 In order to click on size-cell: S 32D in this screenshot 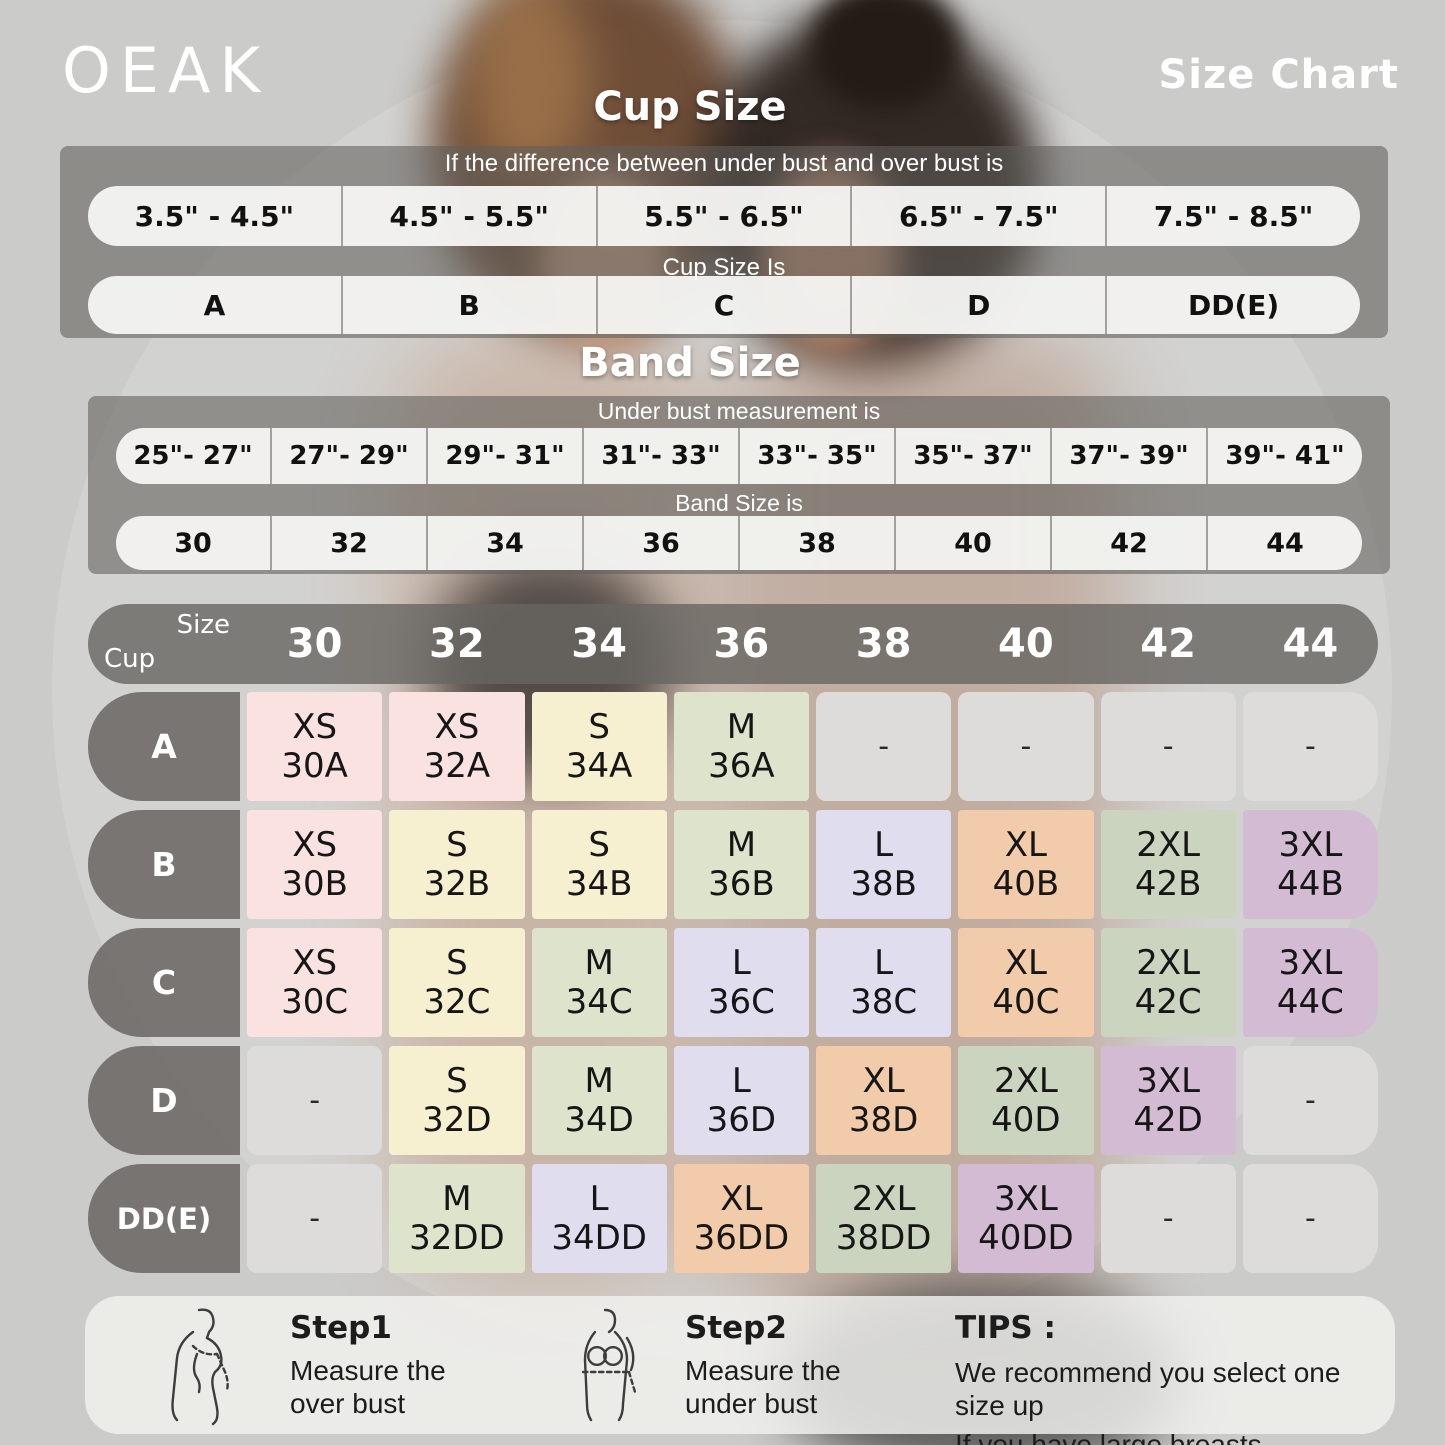, I will do `click(457, 1100)`.